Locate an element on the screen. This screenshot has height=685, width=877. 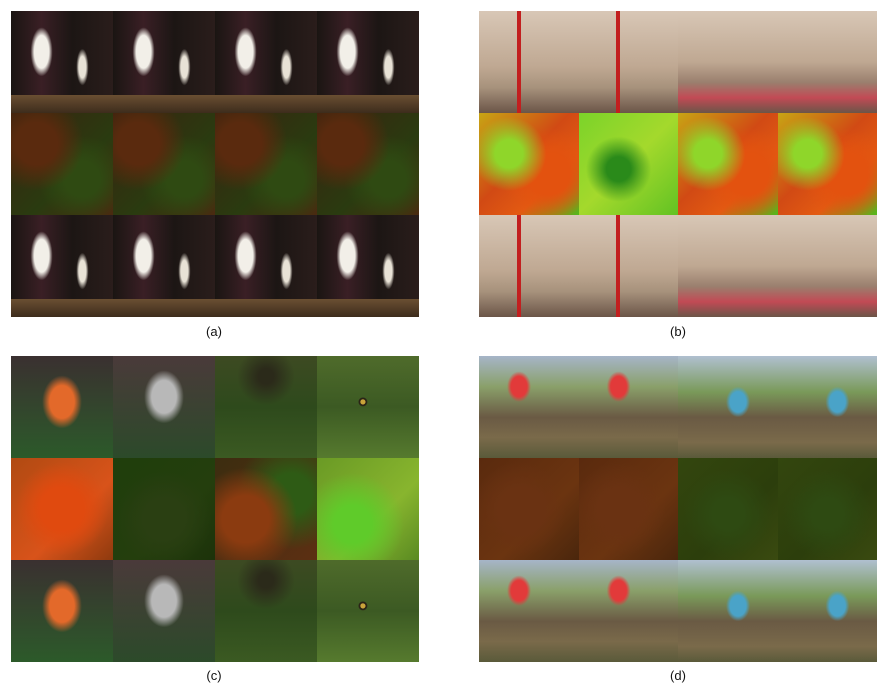
panel-d-caption: (d) is located at coordinates (678, 675).